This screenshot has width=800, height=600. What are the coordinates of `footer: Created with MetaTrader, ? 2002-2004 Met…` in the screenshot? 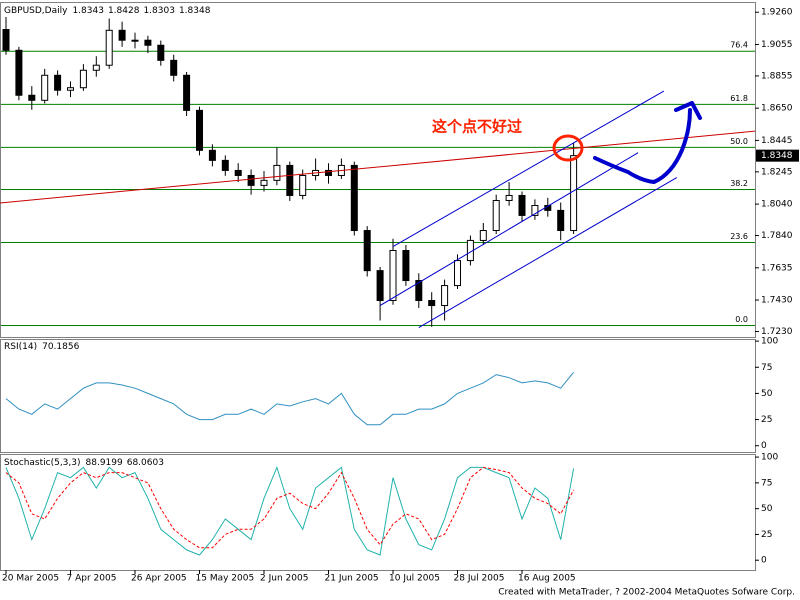 It's located at (646, 593).